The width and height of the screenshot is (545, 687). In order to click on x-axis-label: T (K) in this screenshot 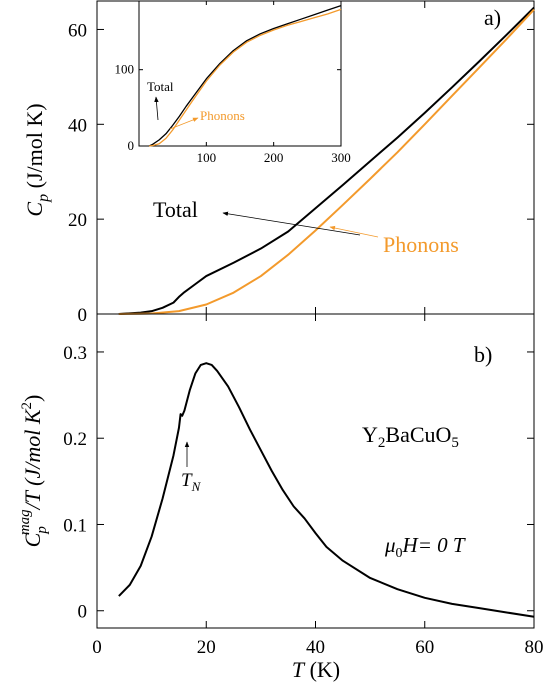, I will do `click(316, 669)`.